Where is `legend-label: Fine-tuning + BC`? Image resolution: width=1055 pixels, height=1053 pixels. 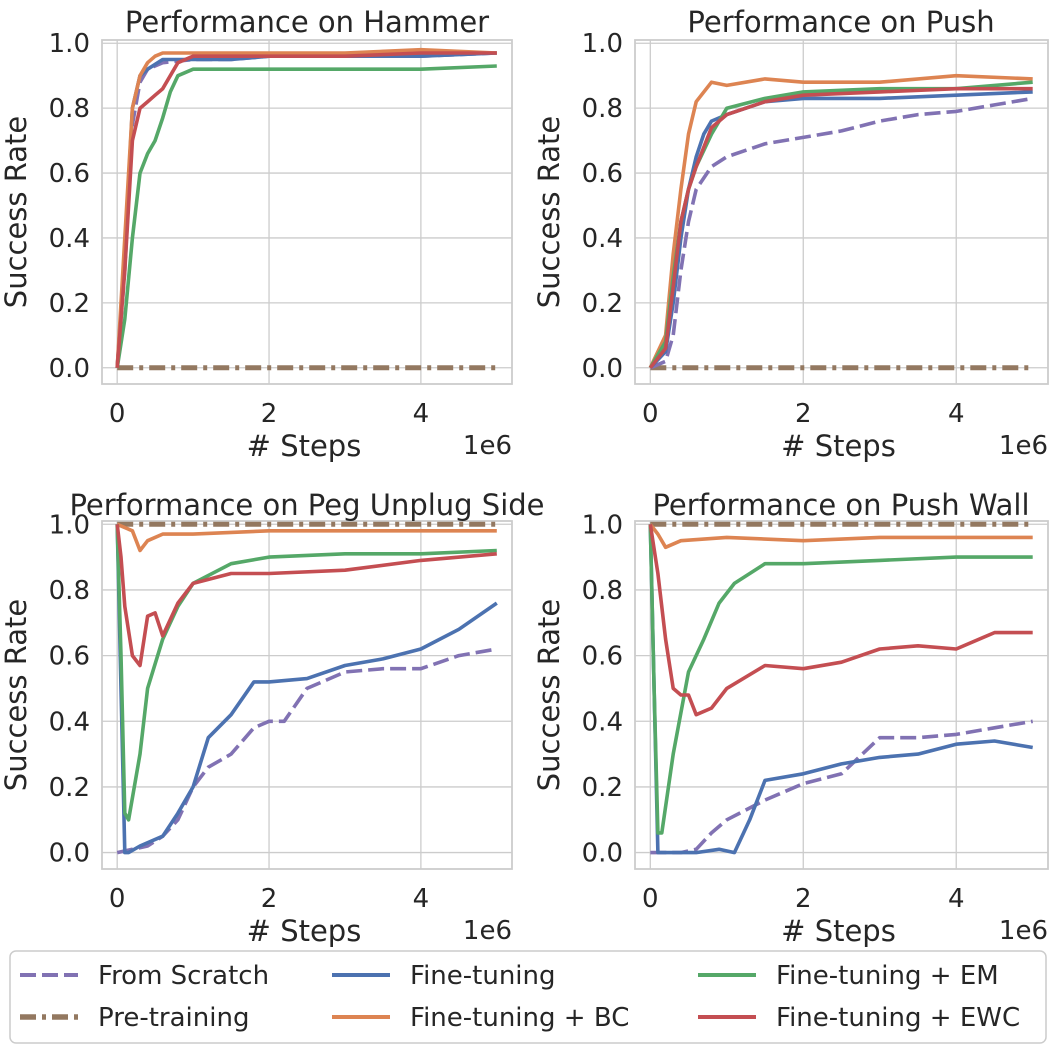
legend-label: Fine-tuning + BC is located at coordinates (519, 1018).